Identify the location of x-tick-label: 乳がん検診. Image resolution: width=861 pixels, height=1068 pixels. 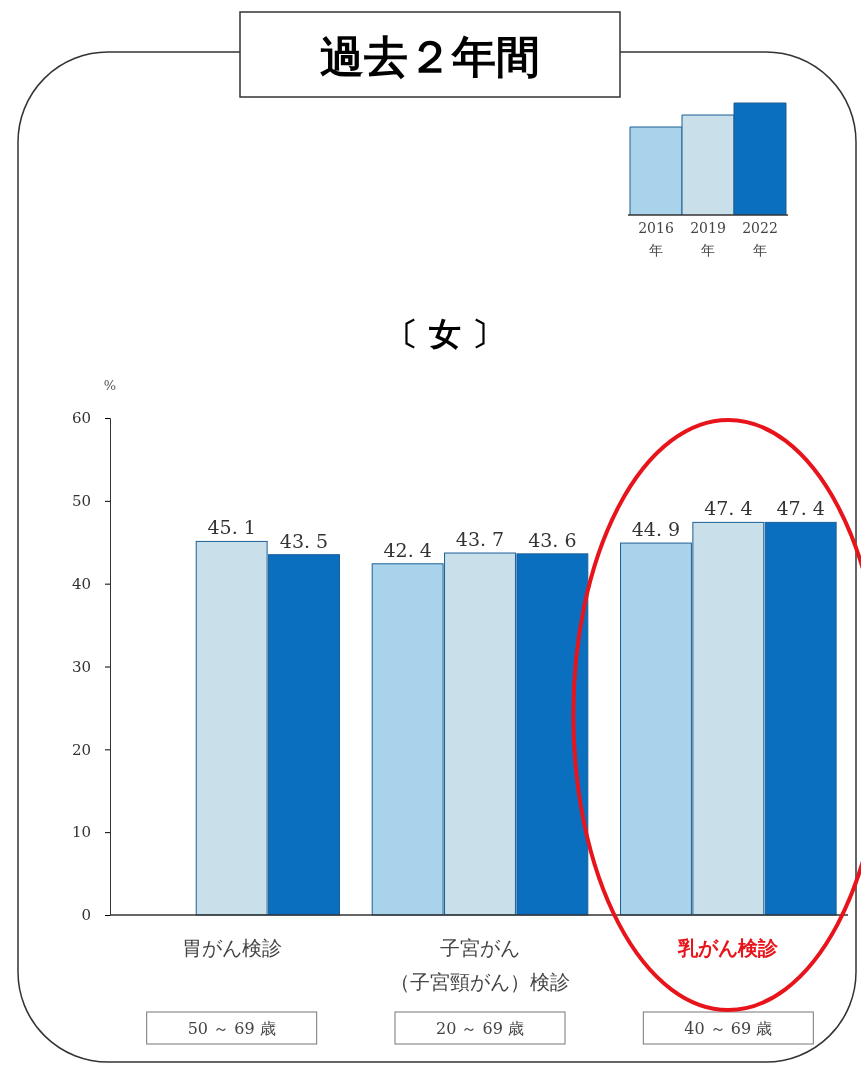
(728, 948).